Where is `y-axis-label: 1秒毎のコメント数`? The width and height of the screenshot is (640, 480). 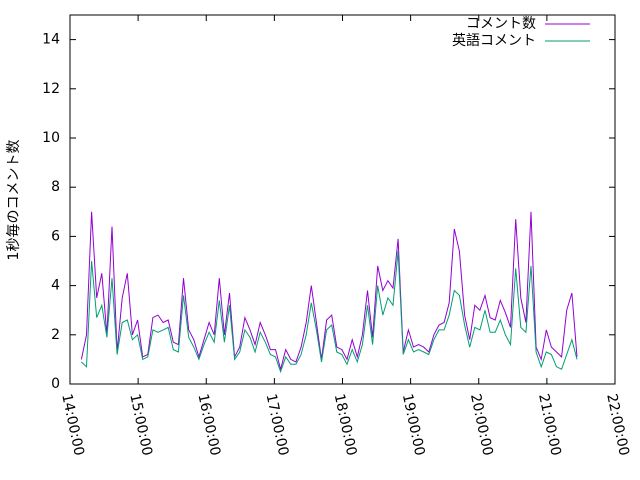 y-axis-label: 1秒毎のコメント数 is located at coordinates (14, 200).